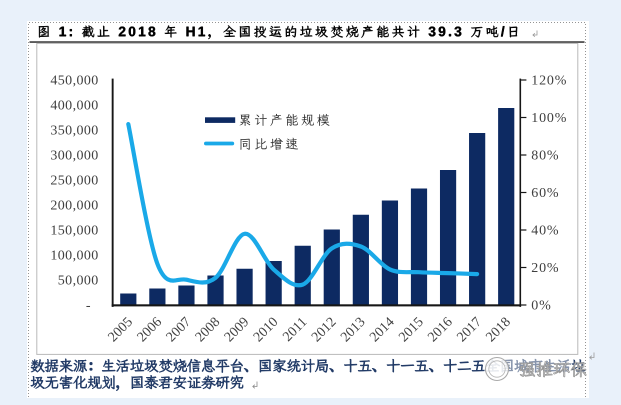 Image resolution: width=621 pixels, height=405 pixels. What do you see at coordinates (541, 306) in the screenshot?
I see `svg-text: 0%` at bounding box center [541, 306].